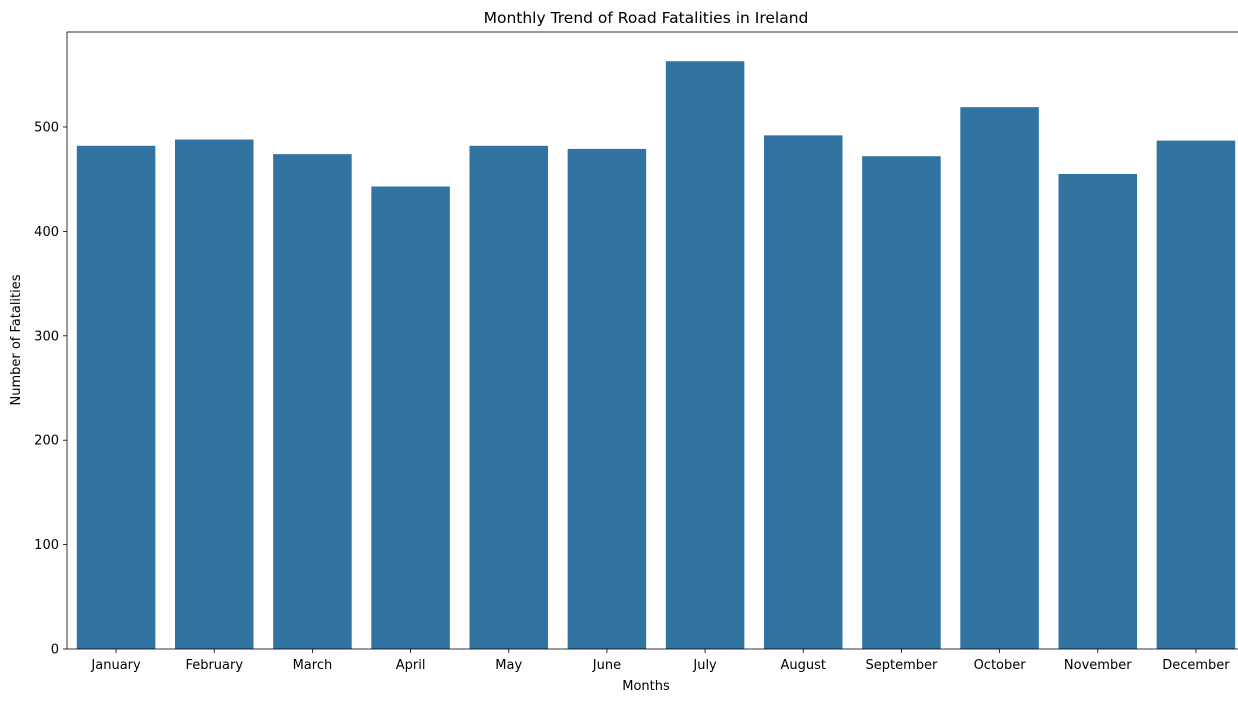 This screenshot has width=1238, height=701. What do you see at coordinates (55, 650) in the screenshot?
I see `y-tick-label: 0` at bounding box center [55, 650].